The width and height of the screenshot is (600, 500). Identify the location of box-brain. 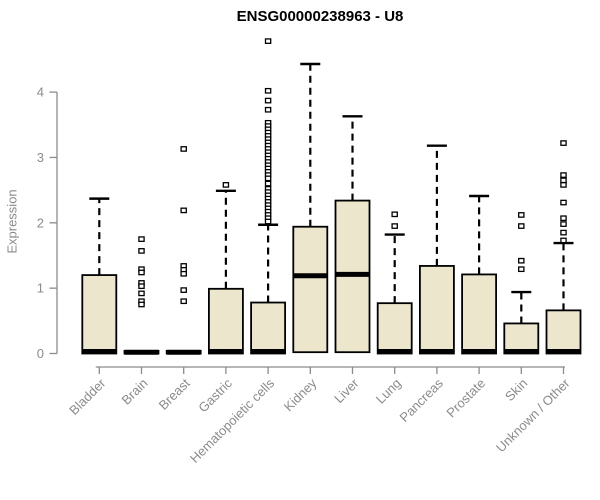
(141, 295).